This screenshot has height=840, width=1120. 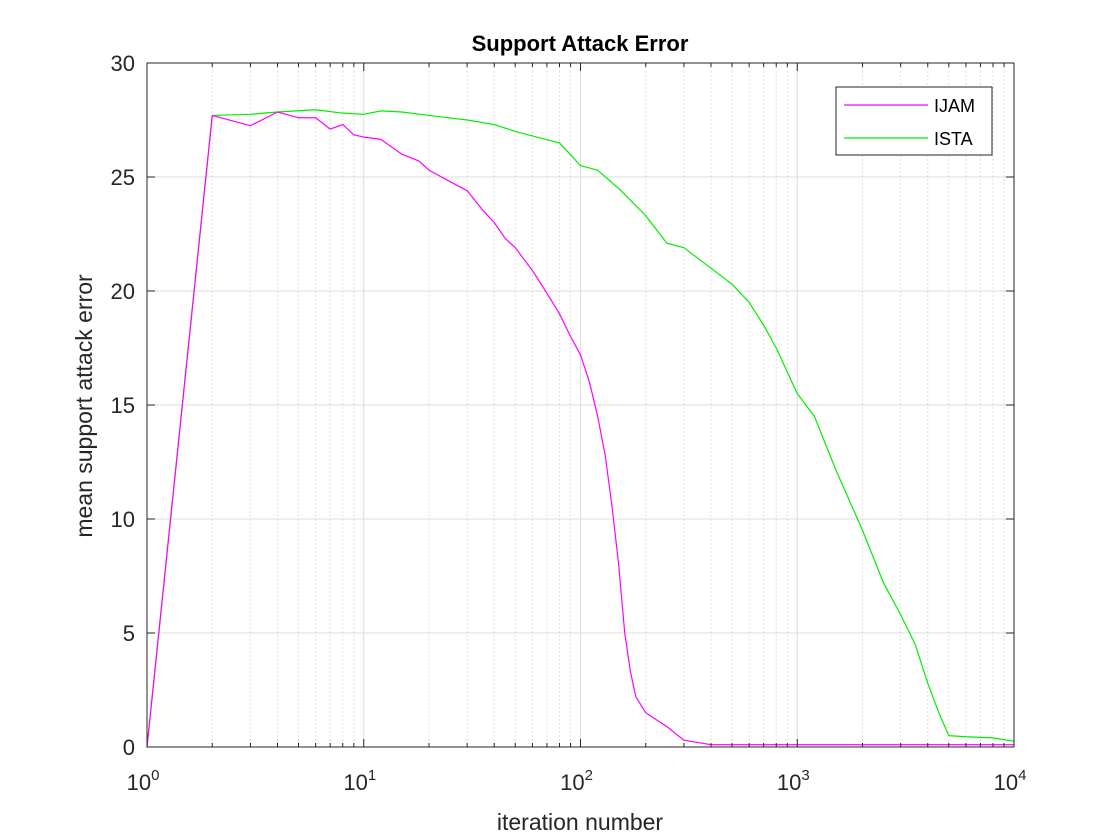 What do you see at coordinates (129, 747) in the screenshot?
I see `y-tick-label: 0` at bounding box center [129, 747].